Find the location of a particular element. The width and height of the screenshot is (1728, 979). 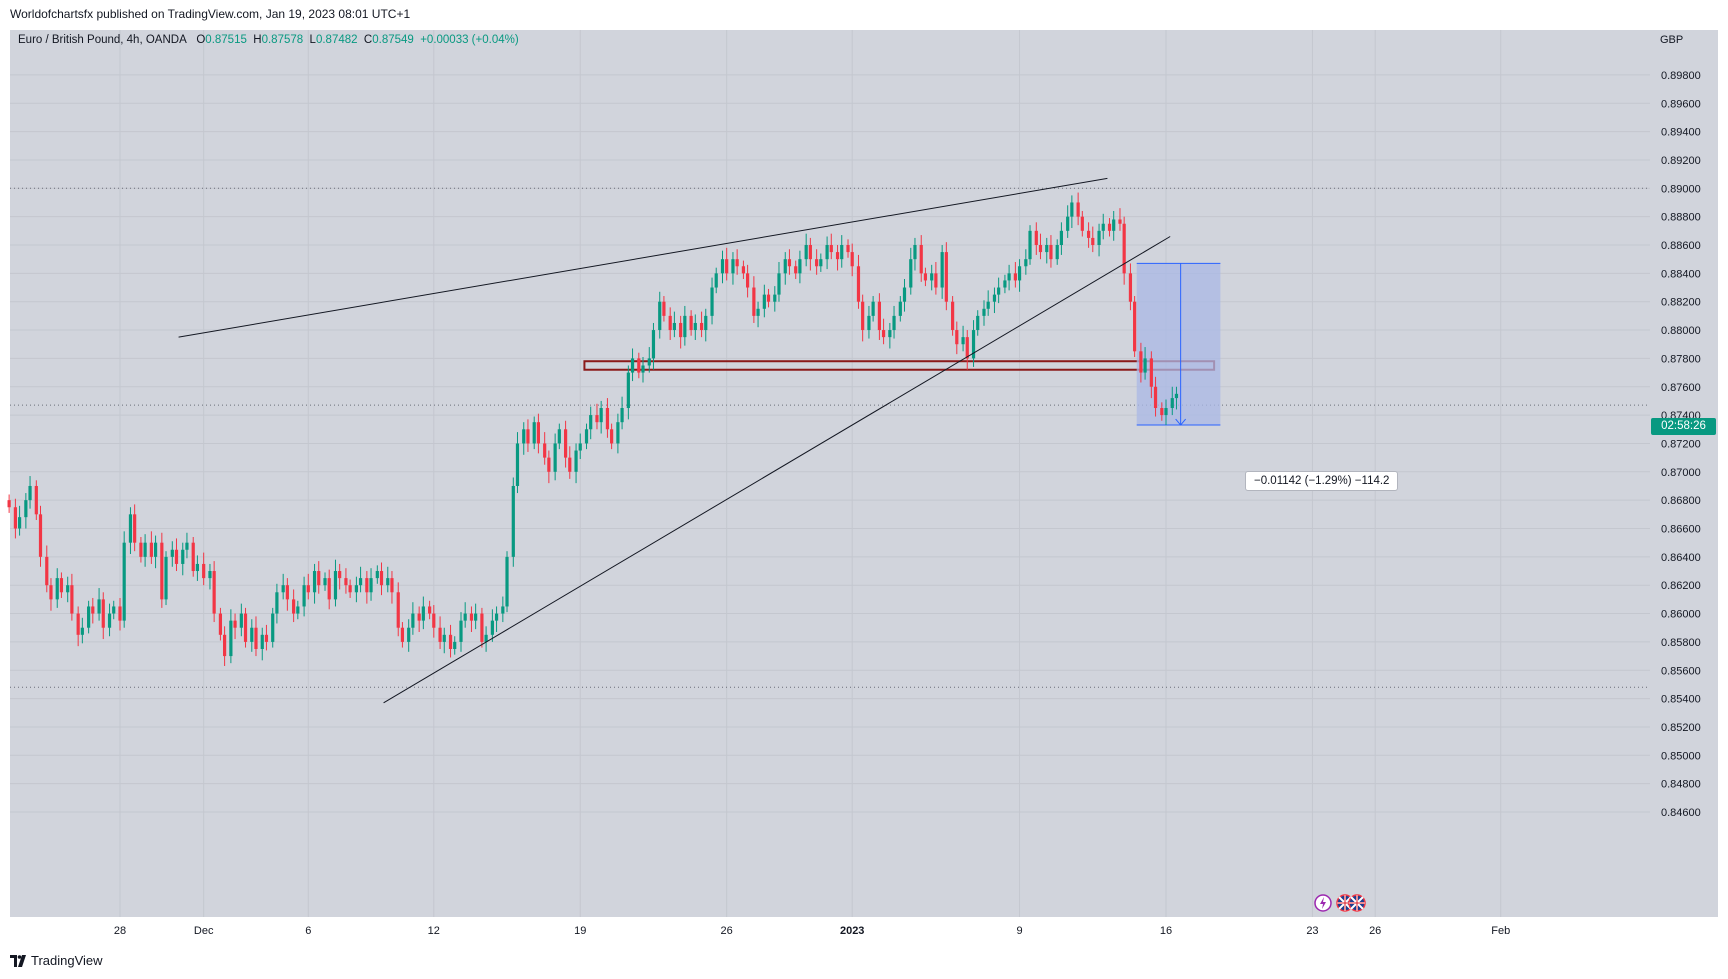

symbol-name: Euro / British Pound, 4h, OANDA is located at coordinates (102, 40).